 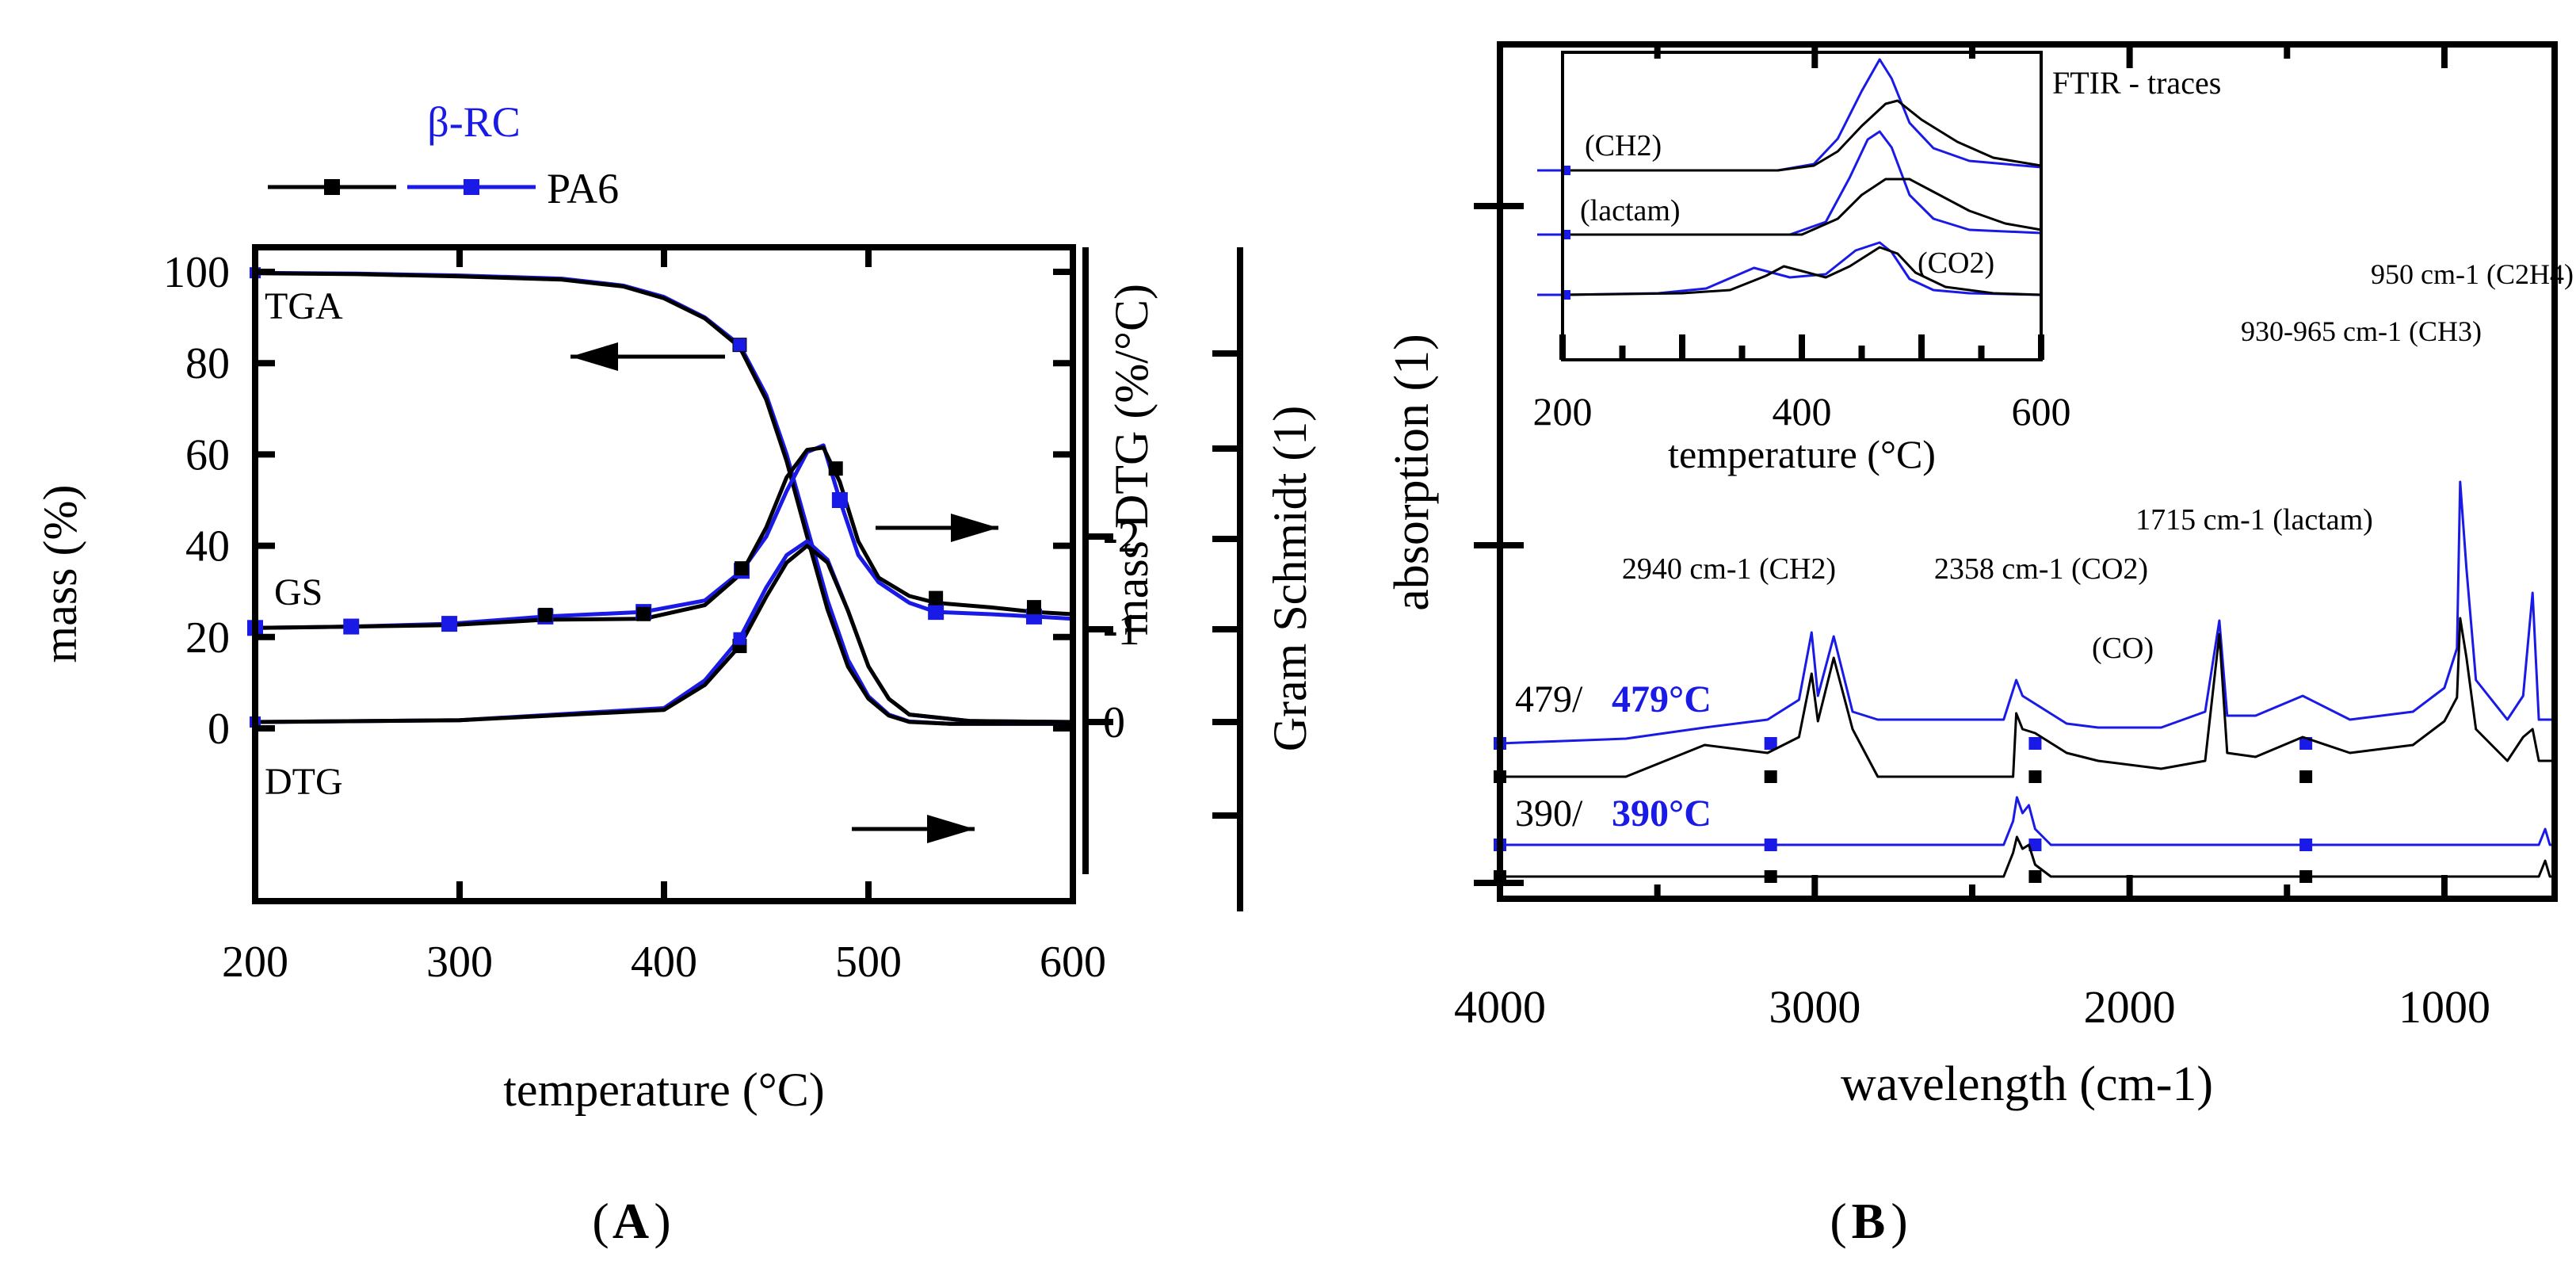 I want to click on ir-x-axis-label: wavelength (cm-1), so click(x=2027, y=1084).